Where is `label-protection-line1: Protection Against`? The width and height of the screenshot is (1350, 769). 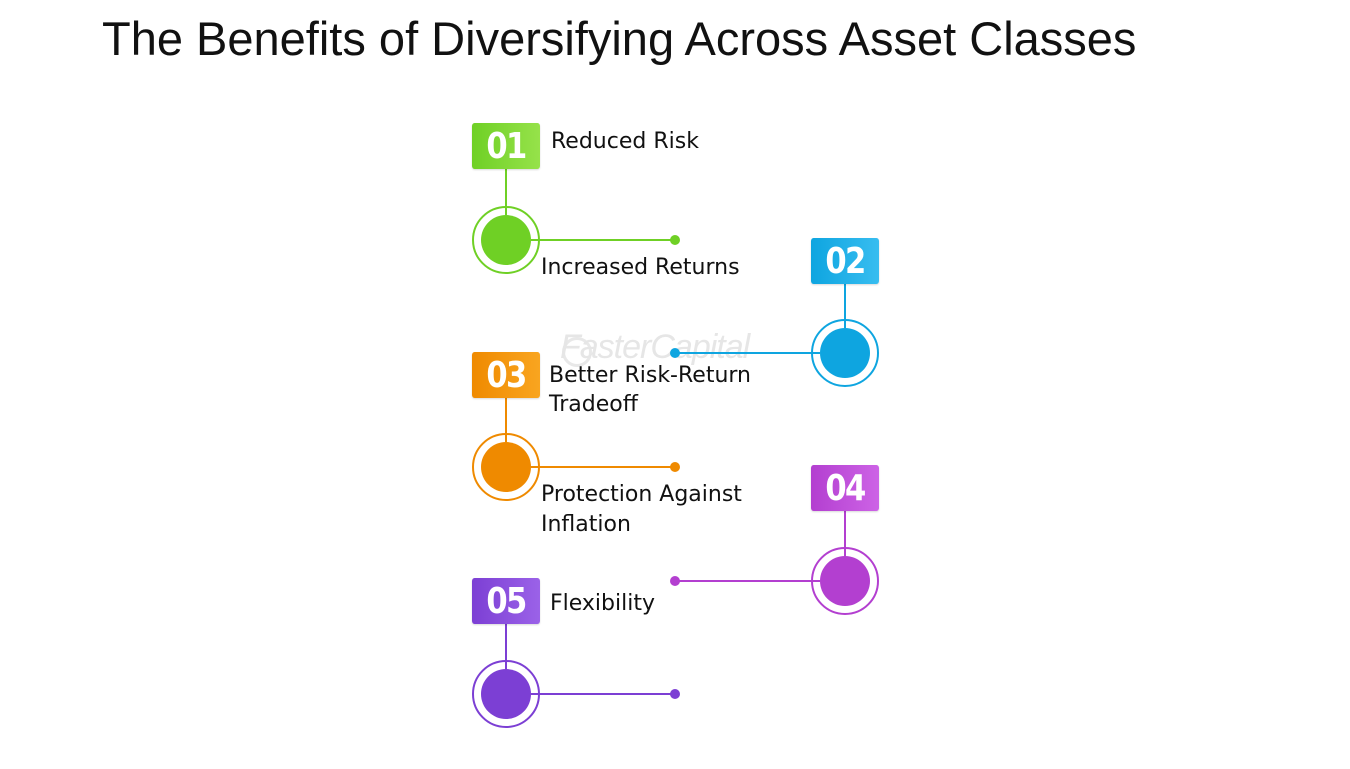
label-protection-line1: Protection Against is located at coordinates (641, 494).